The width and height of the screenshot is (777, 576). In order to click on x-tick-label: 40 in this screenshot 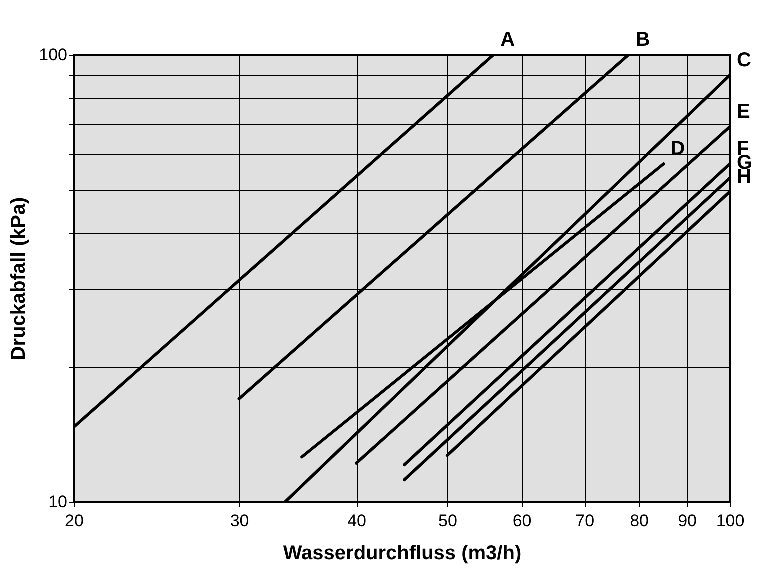, I will do `click(357, 521)`.